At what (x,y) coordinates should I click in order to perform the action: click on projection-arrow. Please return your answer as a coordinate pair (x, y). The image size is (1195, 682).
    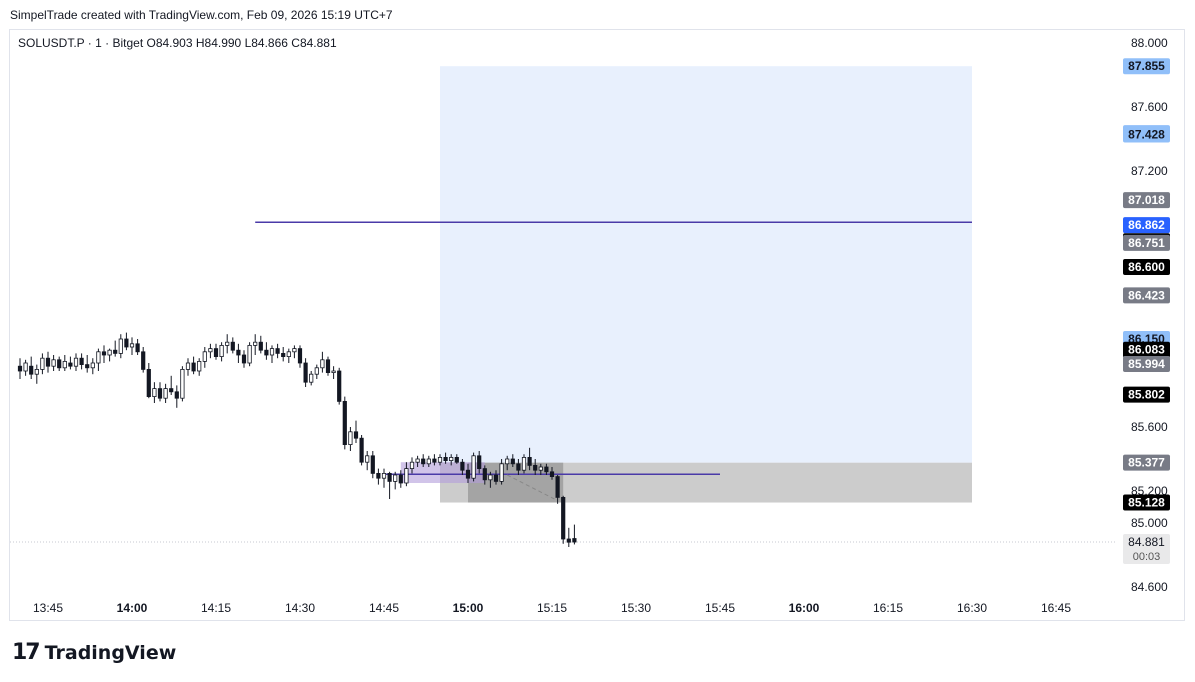
    Looking at the image, I should click on (532, 488).